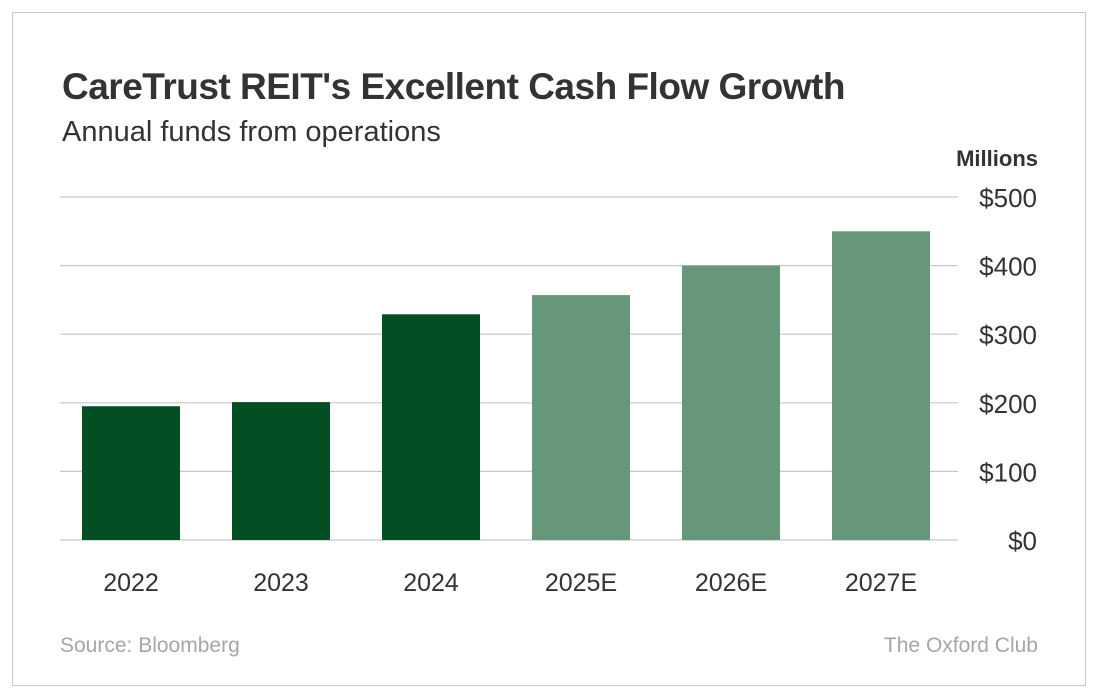 The width and height of the screenshot is (1100, 700). Describe the element at coordinates (997, 158) in the screenshot. I see `unit-label: Millions` at that location.